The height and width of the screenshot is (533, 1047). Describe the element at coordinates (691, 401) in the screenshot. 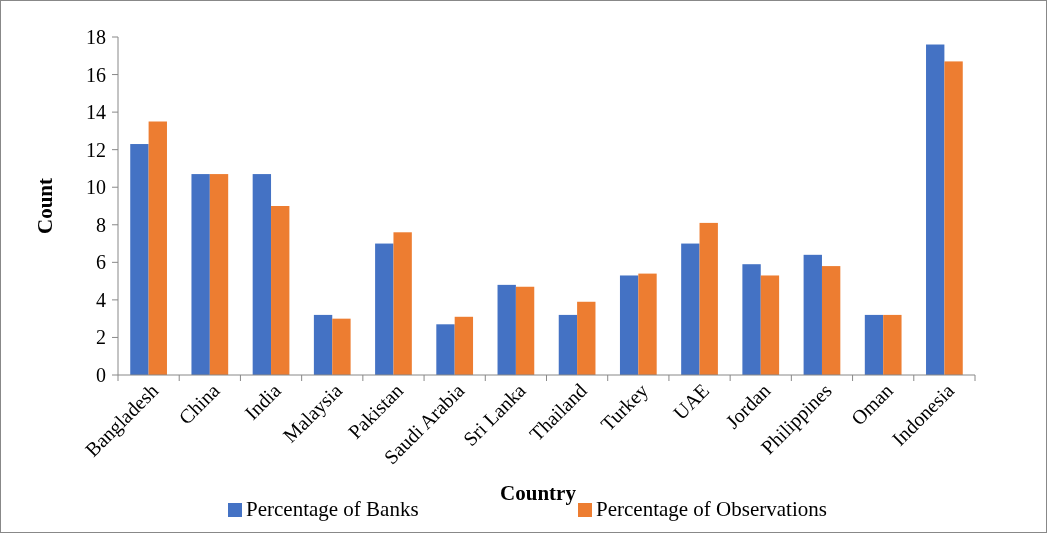

I see `x-tick-label: UAE` at that location.